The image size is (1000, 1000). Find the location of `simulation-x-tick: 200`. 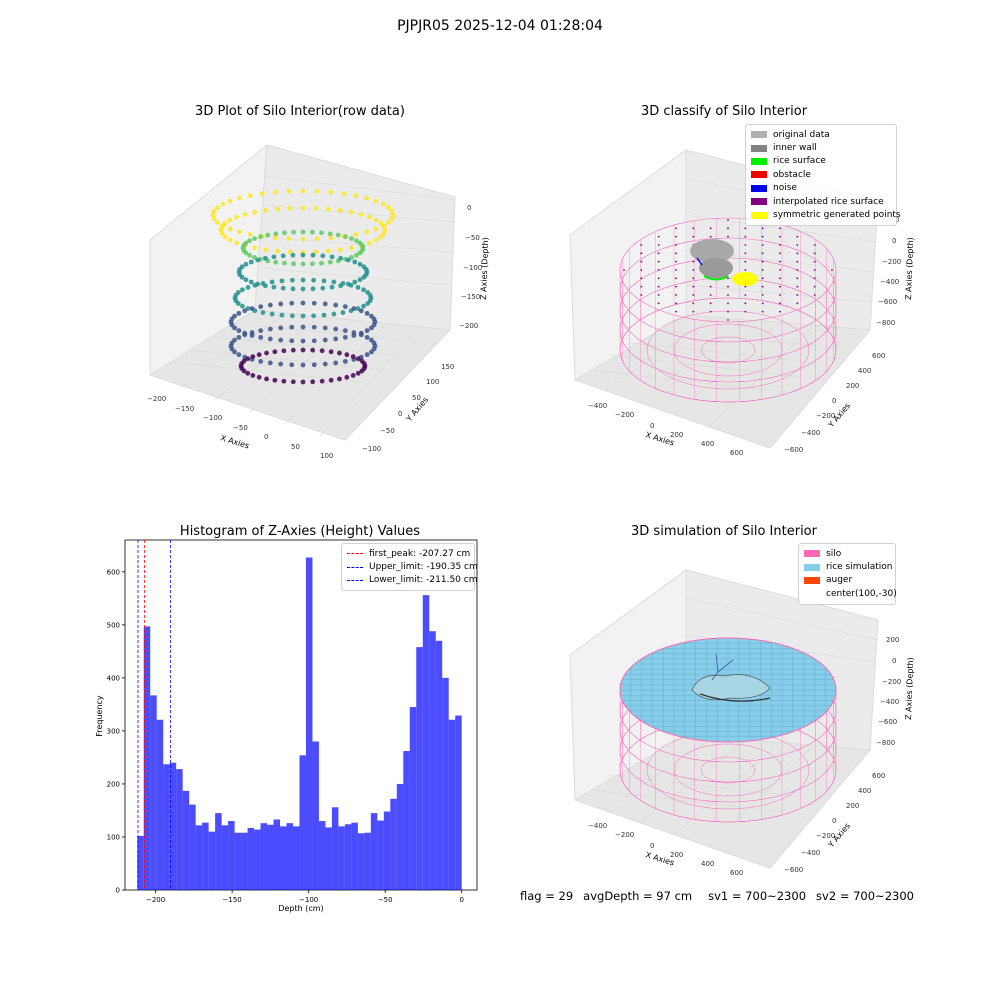

simulation-x-tick: 200 is located at coordinates (676, 855).